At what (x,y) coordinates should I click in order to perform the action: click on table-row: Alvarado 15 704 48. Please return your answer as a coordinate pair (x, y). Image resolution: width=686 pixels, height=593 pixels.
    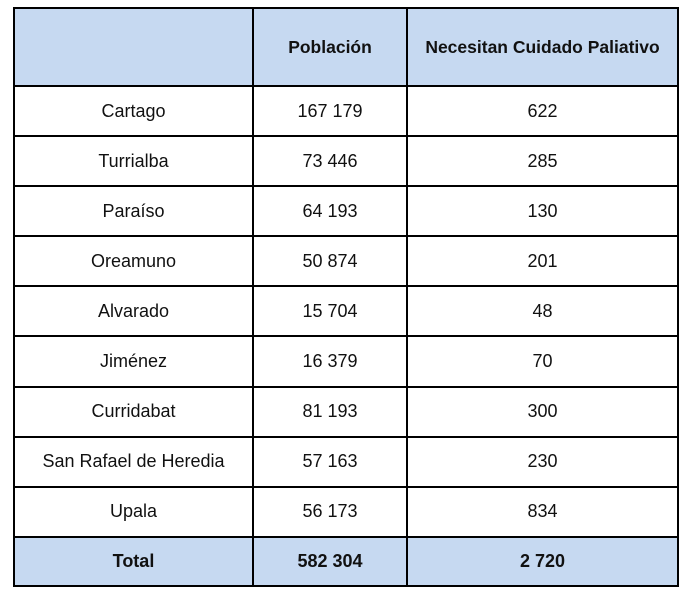
    Looking at the image, I should click on (346, 311).